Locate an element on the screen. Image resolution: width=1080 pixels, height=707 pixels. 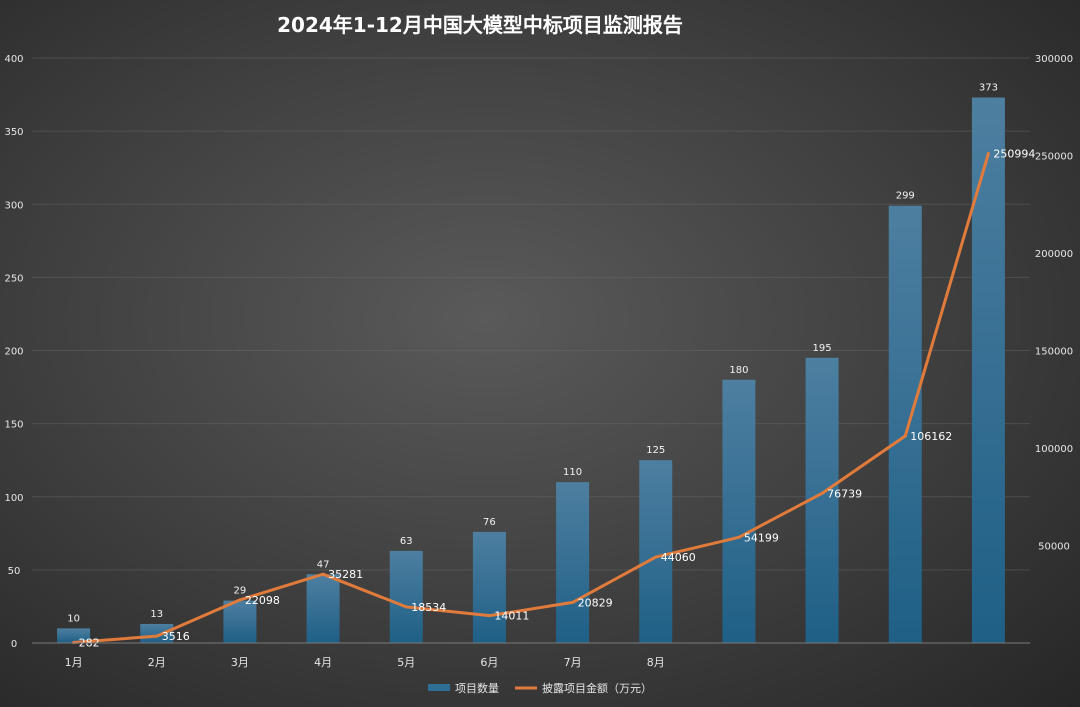
x-tick-label: 3月 is located at coordinates (240, 662).